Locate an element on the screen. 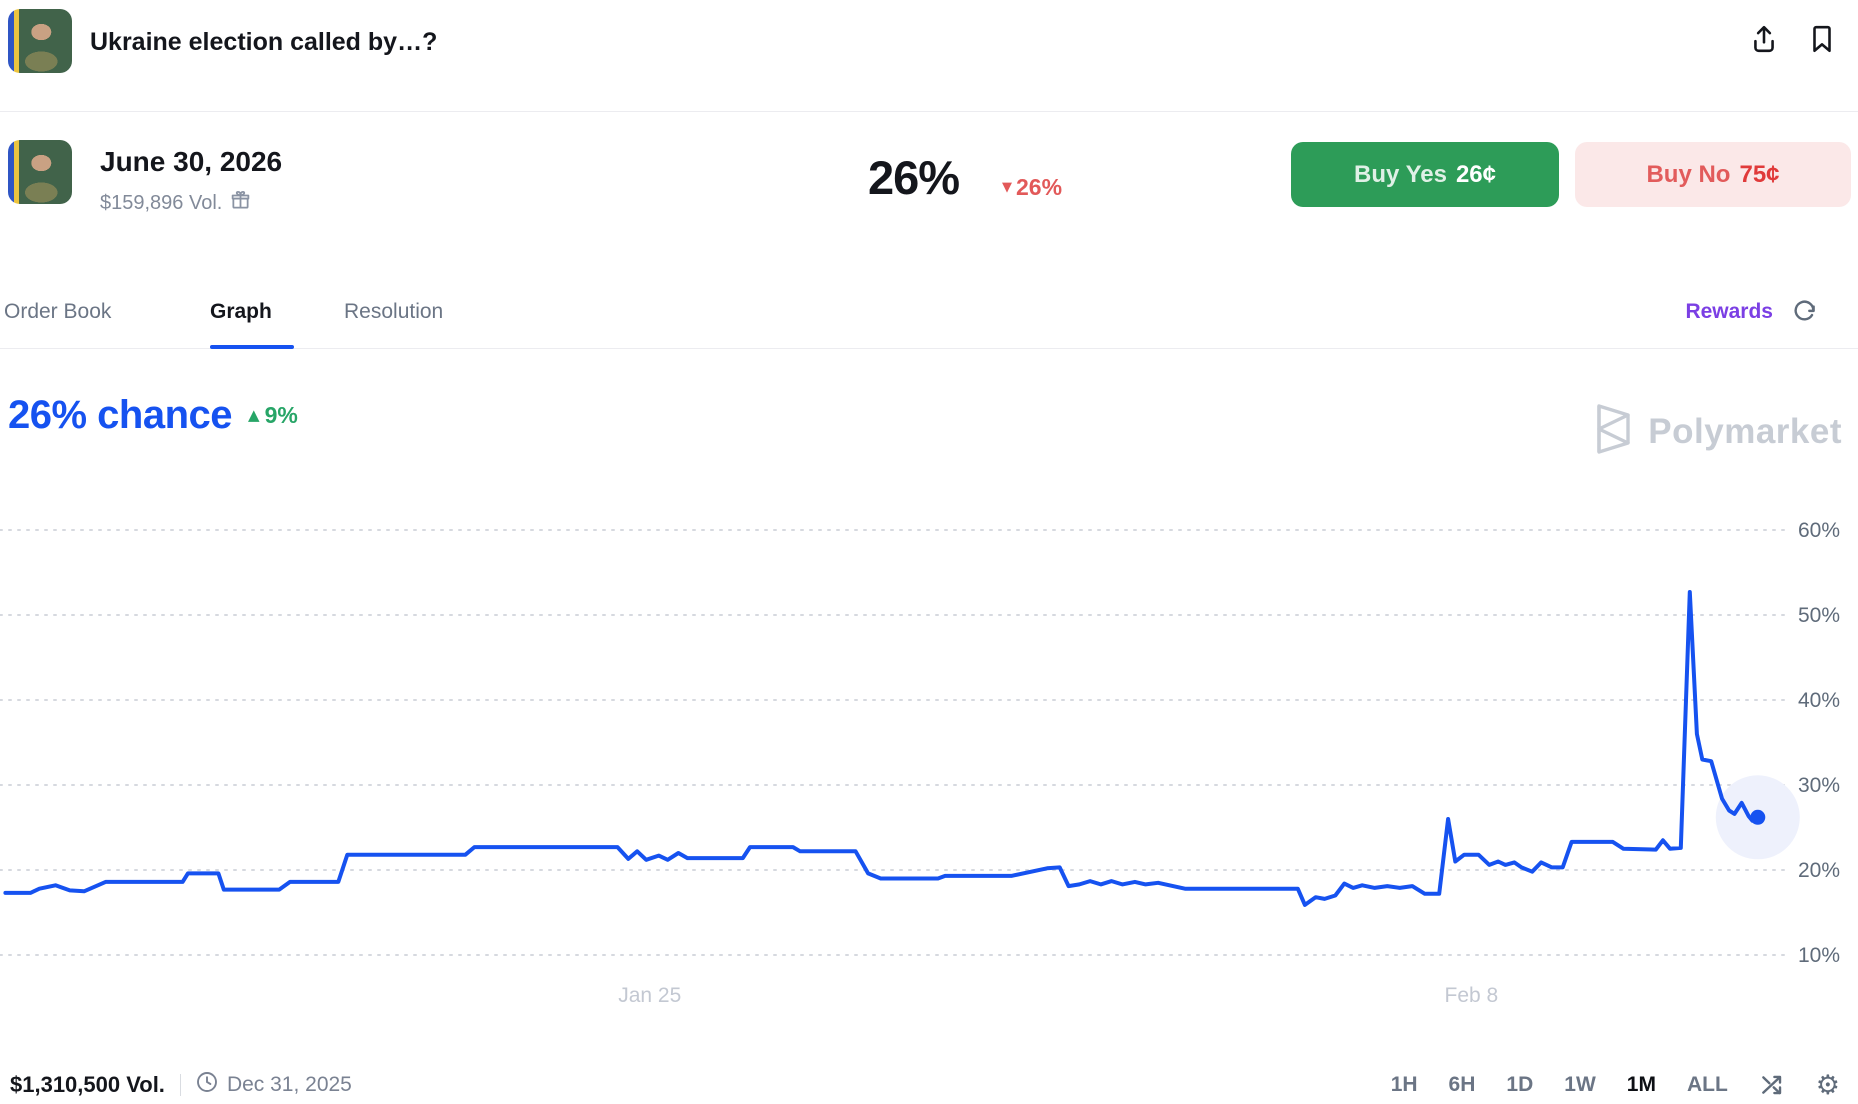  buy-no-label: Buy No is located at coordinates (1688, 174).